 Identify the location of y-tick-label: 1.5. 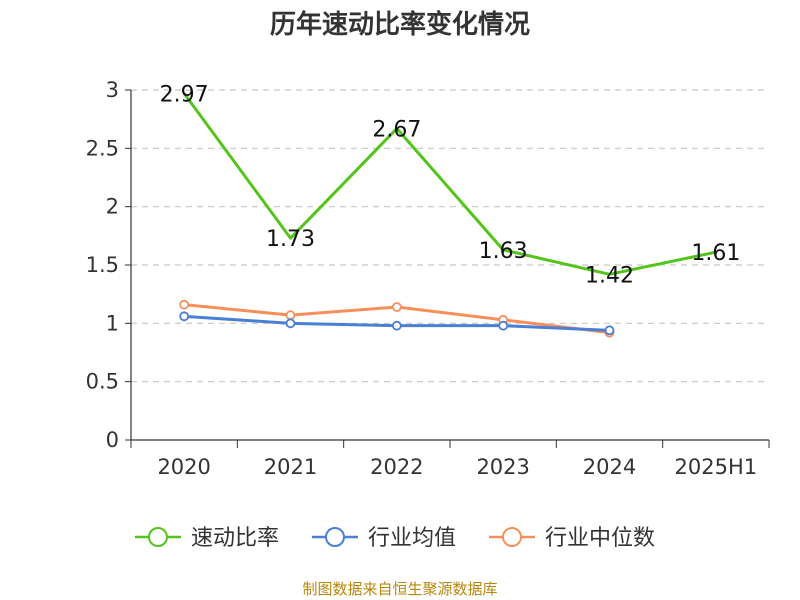
(102, 265).